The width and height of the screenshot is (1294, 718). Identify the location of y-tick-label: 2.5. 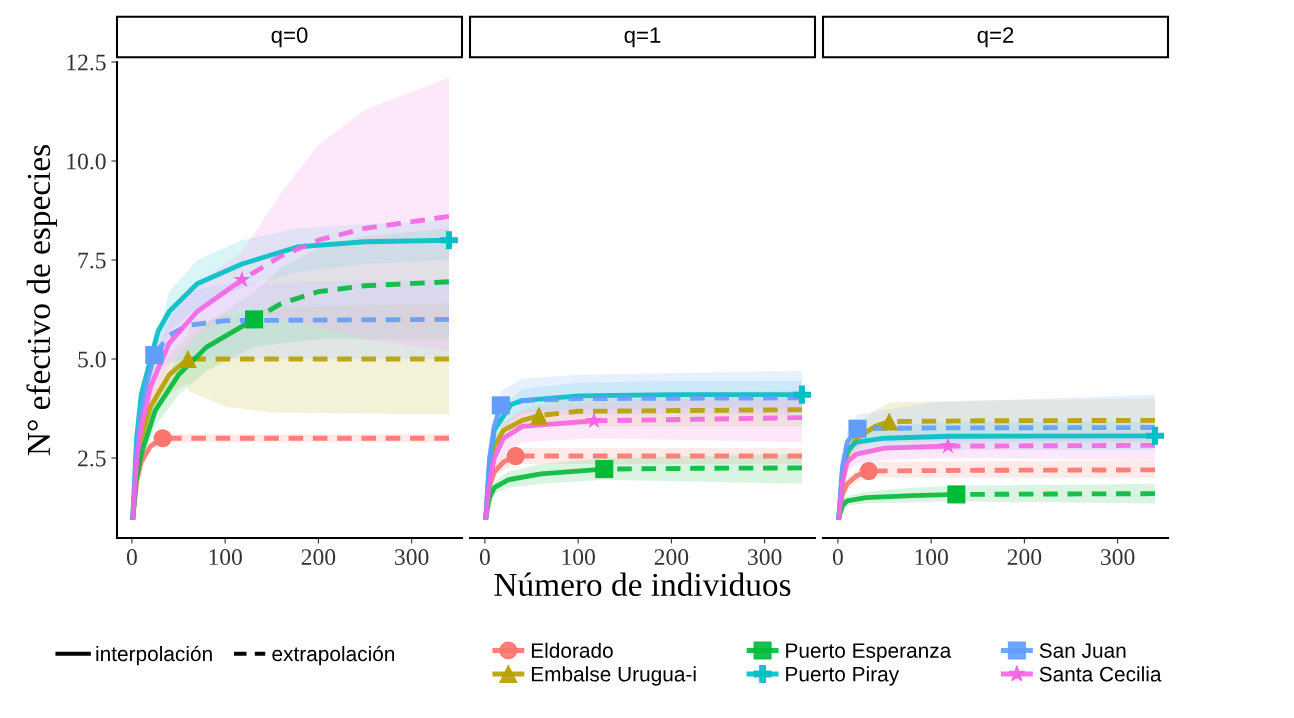
(92, 458).